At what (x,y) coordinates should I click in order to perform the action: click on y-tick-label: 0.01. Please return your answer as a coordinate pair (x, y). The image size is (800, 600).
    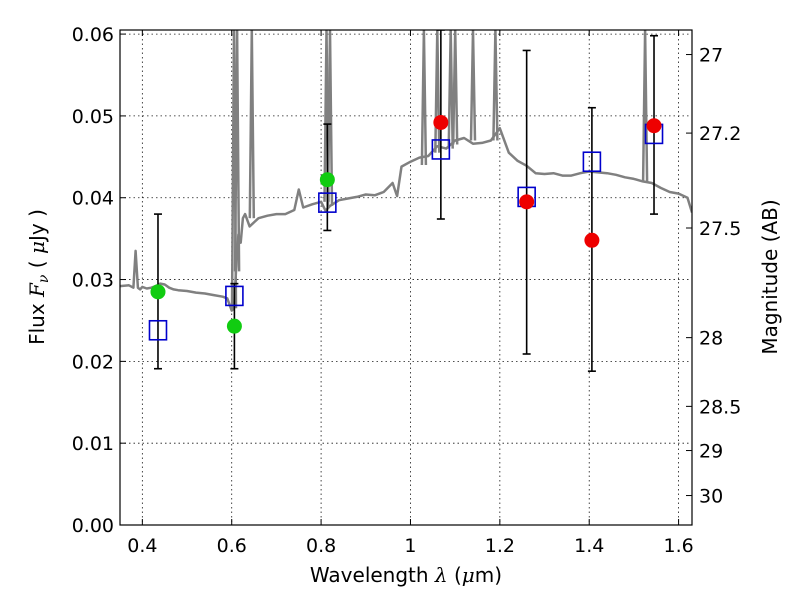
    Looking at the image, I should click on (93, 444).